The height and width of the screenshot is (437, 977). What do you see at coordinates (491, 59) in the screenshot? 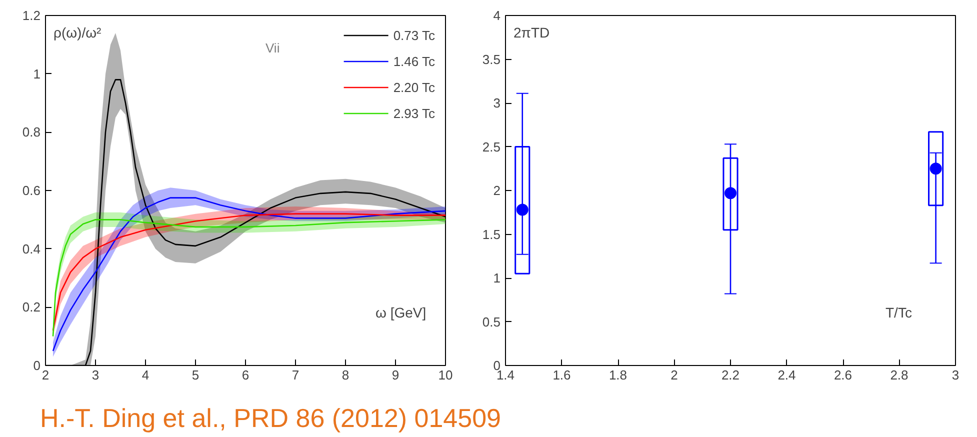
I see `y-tick-label: 3.5` at bounding box center [491, 59].